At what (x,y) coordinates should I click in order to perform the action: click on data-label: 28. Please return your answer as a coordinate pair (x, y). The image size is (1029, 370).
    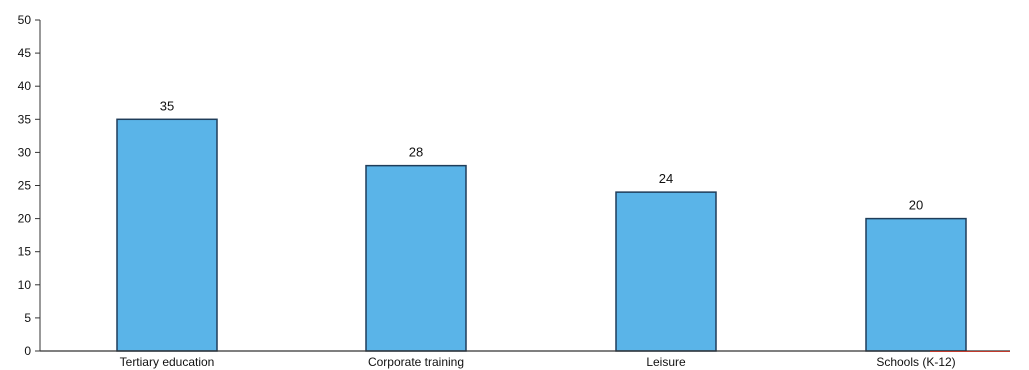
    Looking at the image, I should click on (416, 152).